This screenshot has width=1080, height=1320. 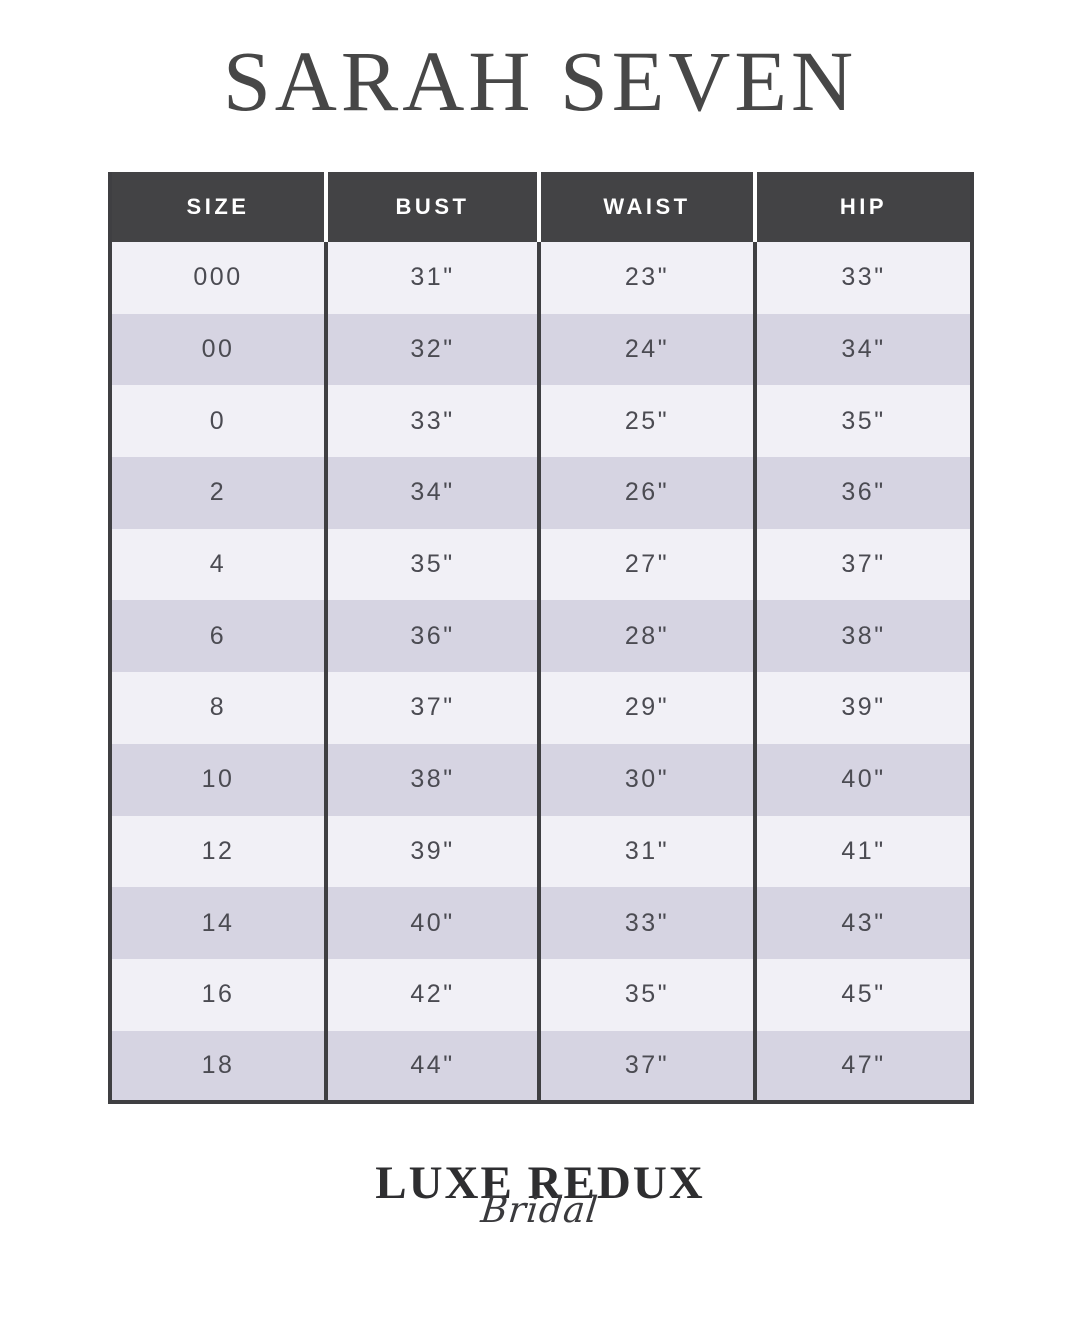 I want to click on table-row: 18 44" 37" 47", so click(x=541, y=1066).